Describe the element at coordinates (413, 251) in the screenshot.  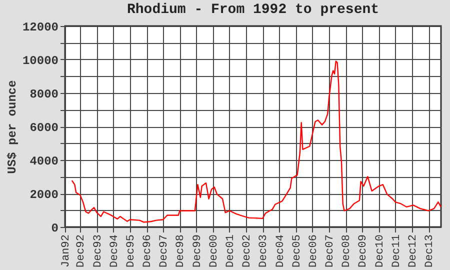
I see `x-tick-label: Dec12` at that location.